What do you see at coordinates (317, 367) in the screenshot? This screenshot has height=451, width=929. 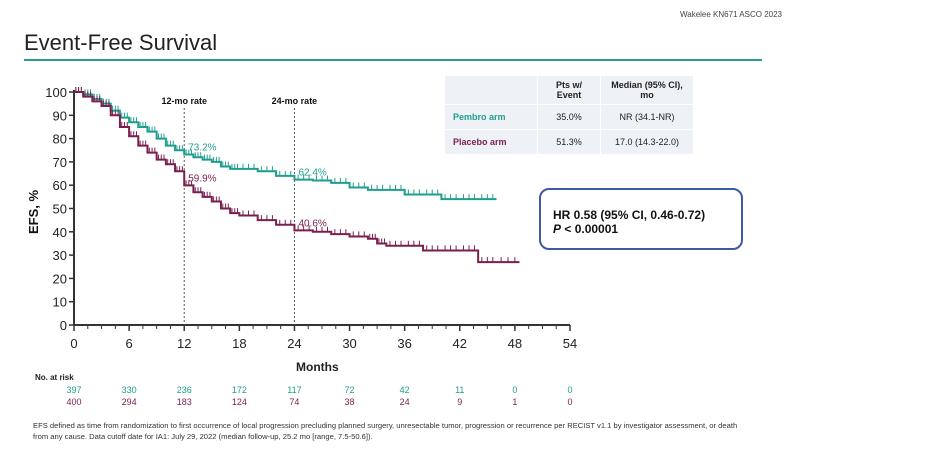 I see `x-axis-label: Months` at bounding box center [317, 367].